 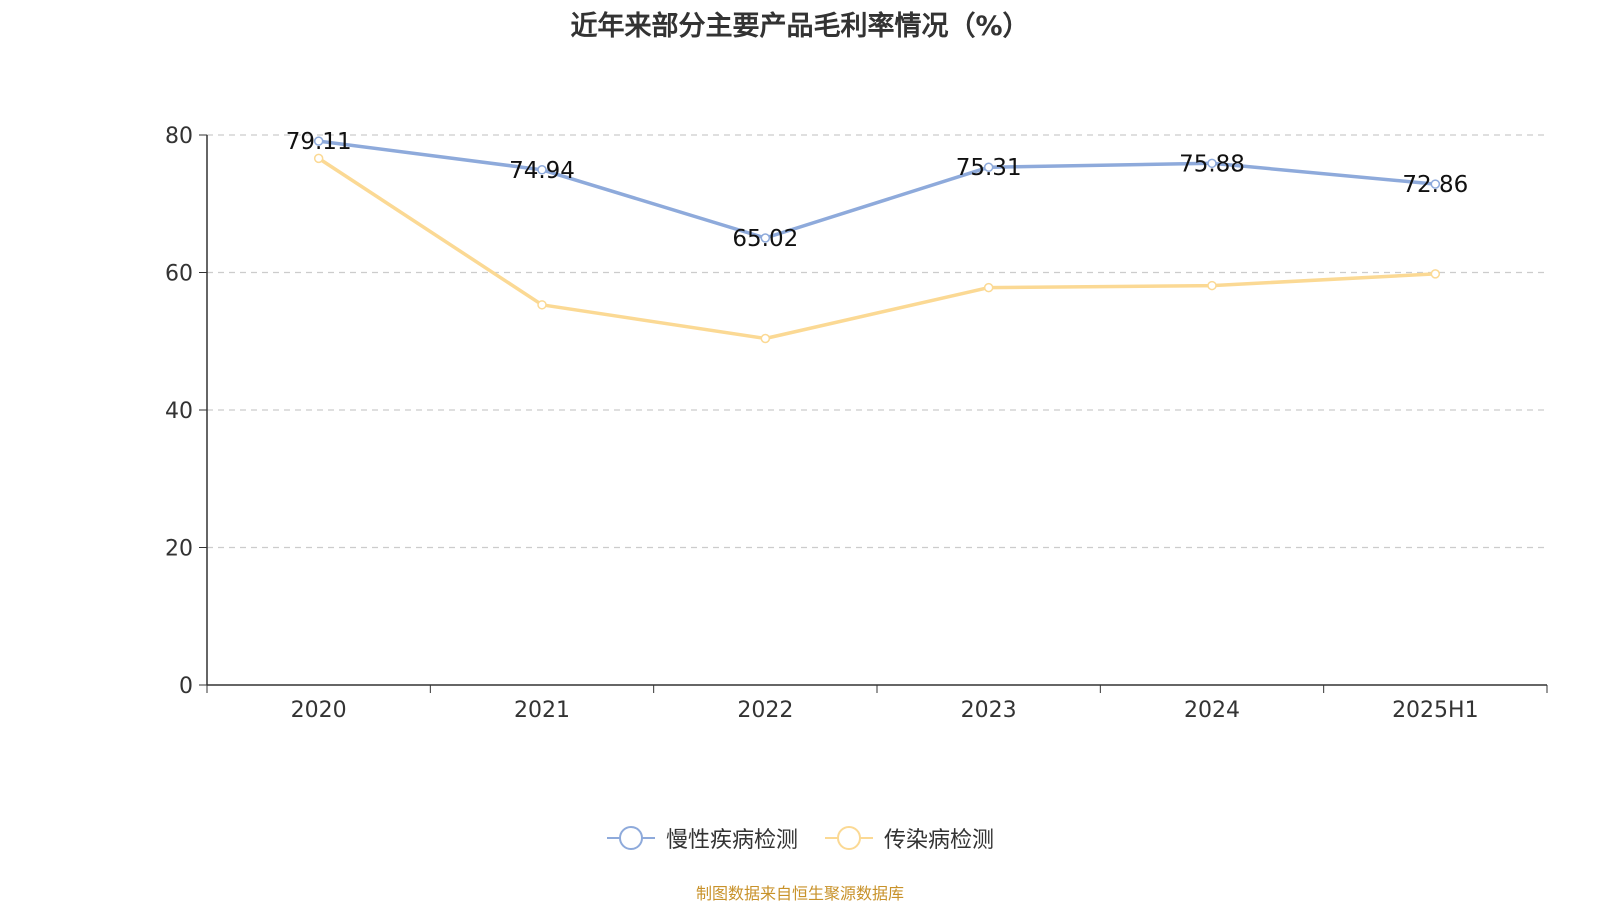 I want to click on legend-item-chronic: 慢性疾病检测, so click(x=702, y=838).